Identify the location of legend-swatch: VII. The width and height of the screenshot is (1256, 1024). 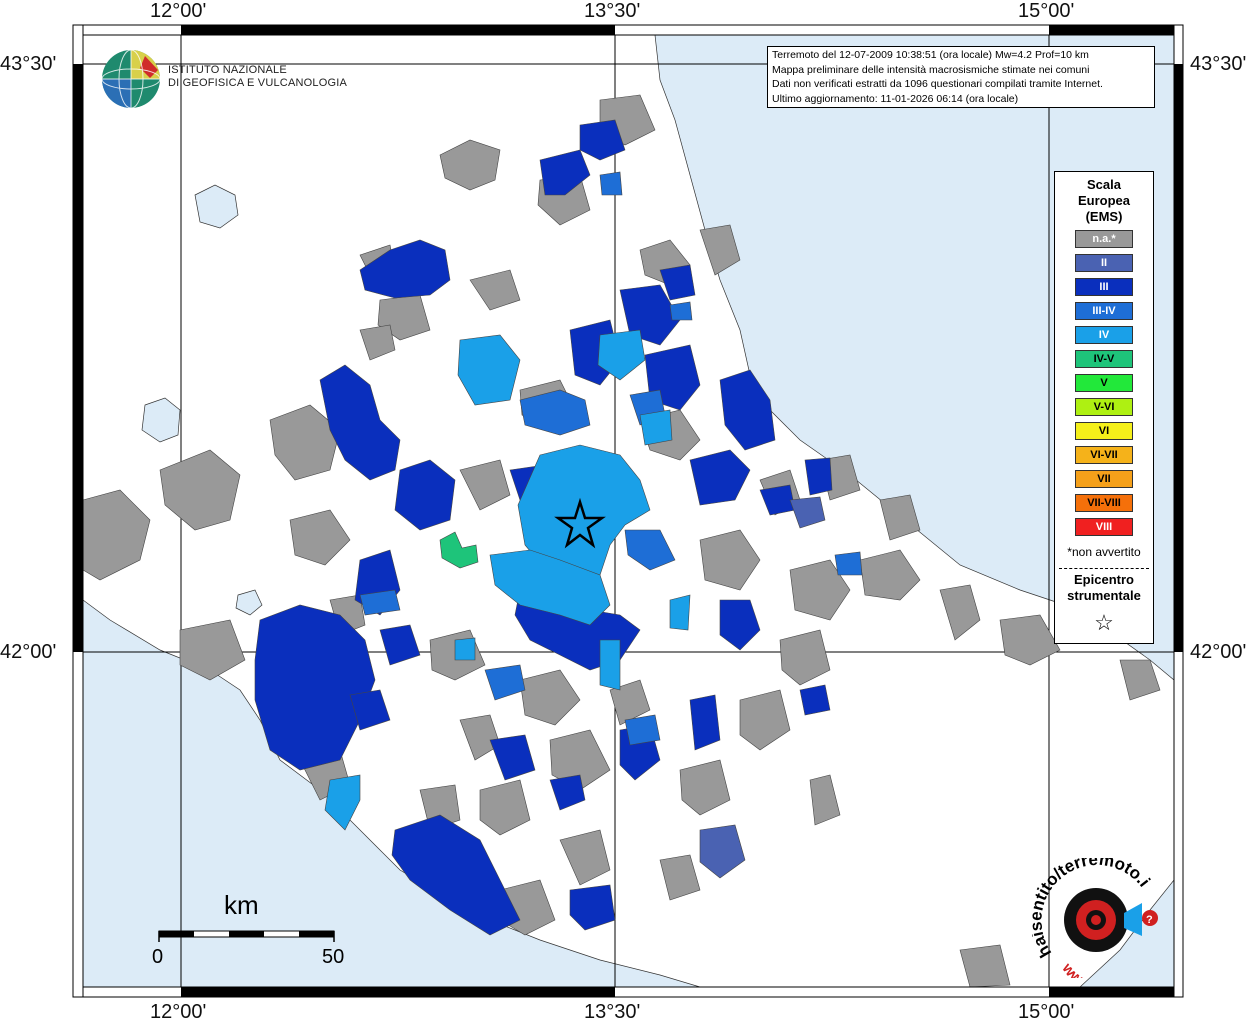
(1104, 479).